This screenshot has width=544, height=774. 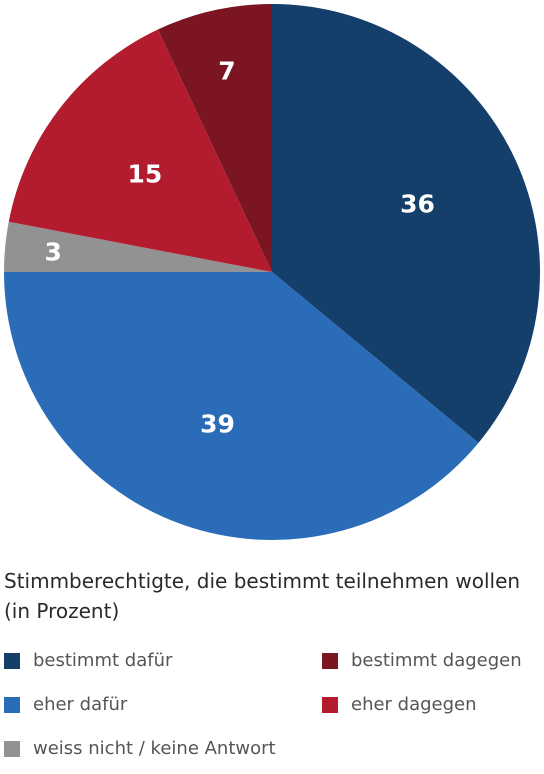 I want to click on slice-value-label: 3, so click(x=52, y=251).